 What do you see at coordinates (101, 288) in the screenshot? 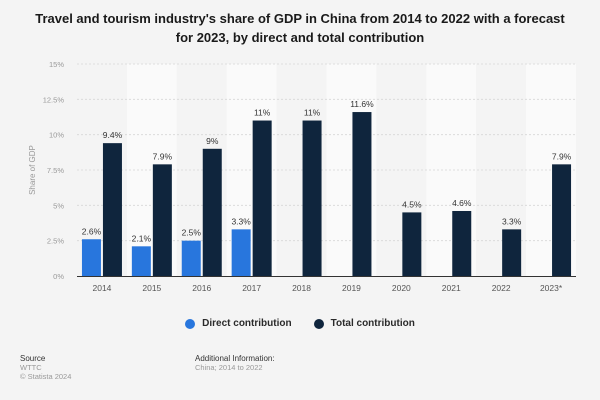
I see `x-tick-label: 2014` at bounding box center [101, 288].